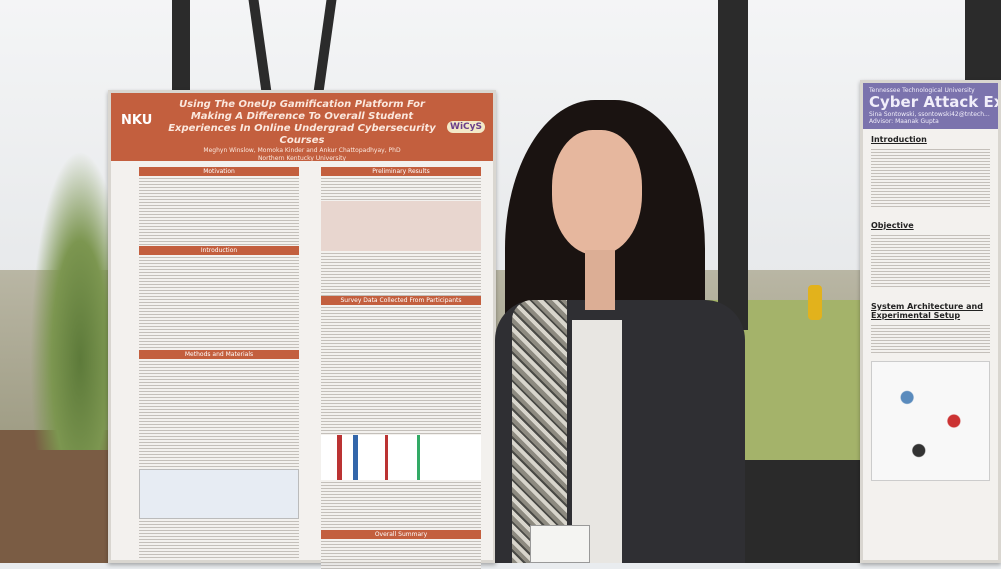  What do you see at coordinates (302, 158) in the screenshot?
I see `poster-affiliation: Northern Kentucky University` at bounding box center [302, 158].